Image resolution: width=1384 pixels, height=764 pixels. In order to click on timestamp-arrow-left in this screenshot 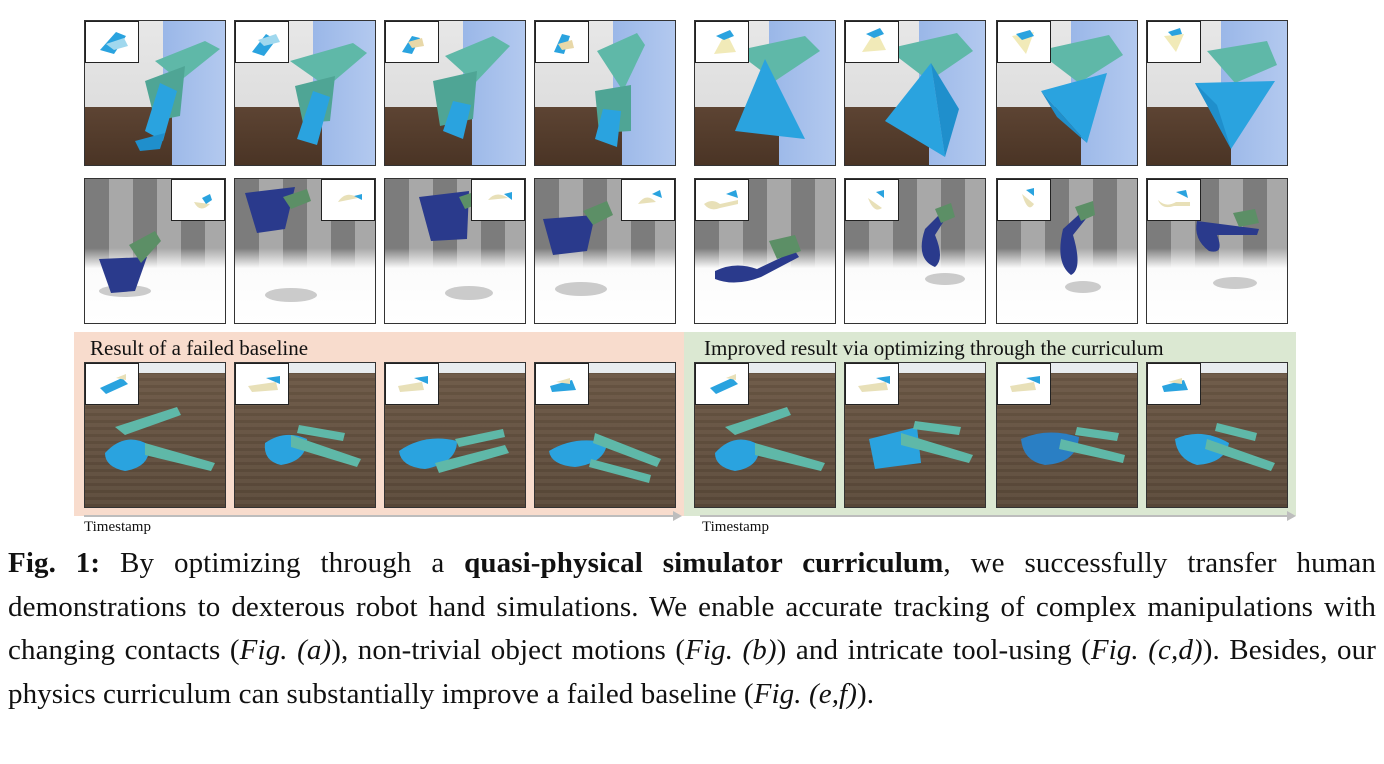, I will do `click(383, 516)`.